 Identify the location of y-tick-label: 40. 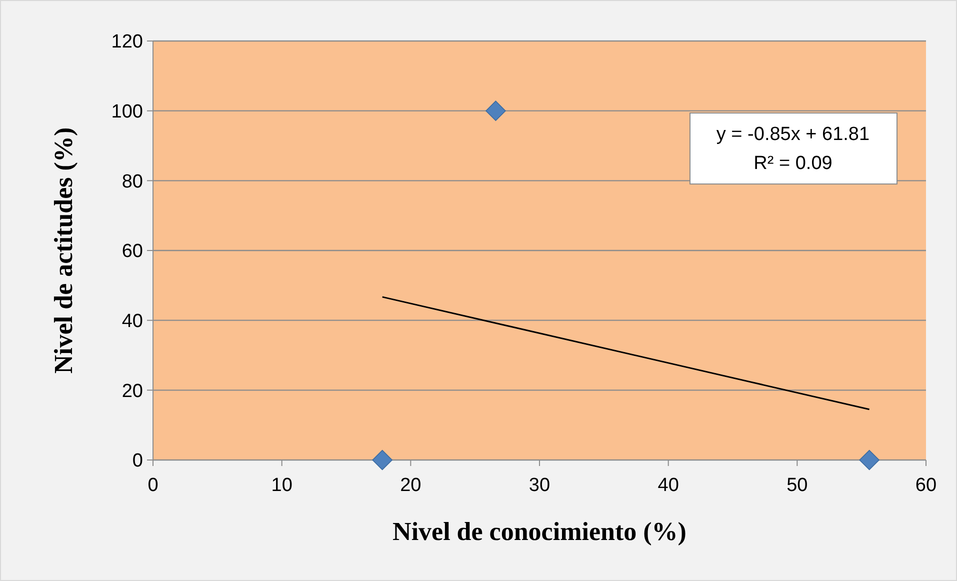
(132, 321).